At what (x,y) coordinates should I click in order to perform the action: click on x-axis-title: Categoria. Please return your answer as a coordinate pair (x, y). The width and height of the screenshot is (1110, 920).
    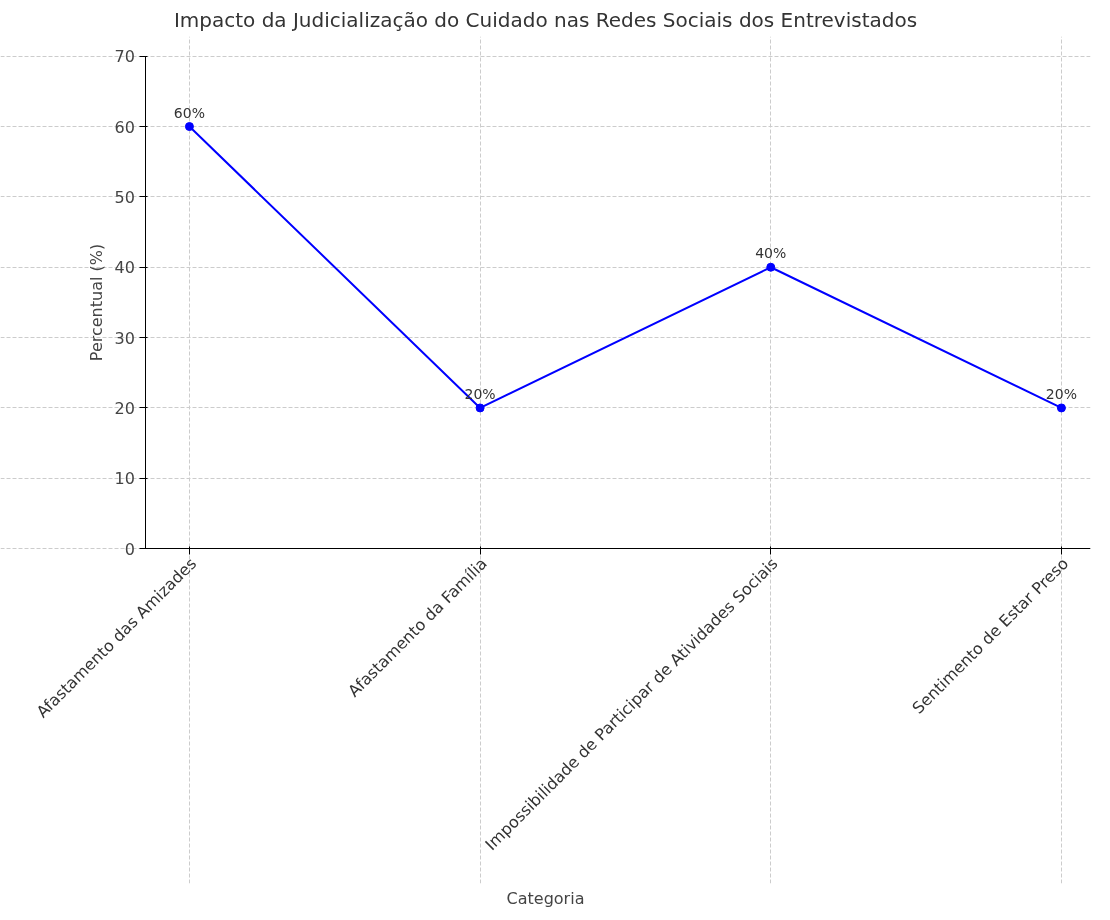
    Looking at the image, I should click on (545, 898).